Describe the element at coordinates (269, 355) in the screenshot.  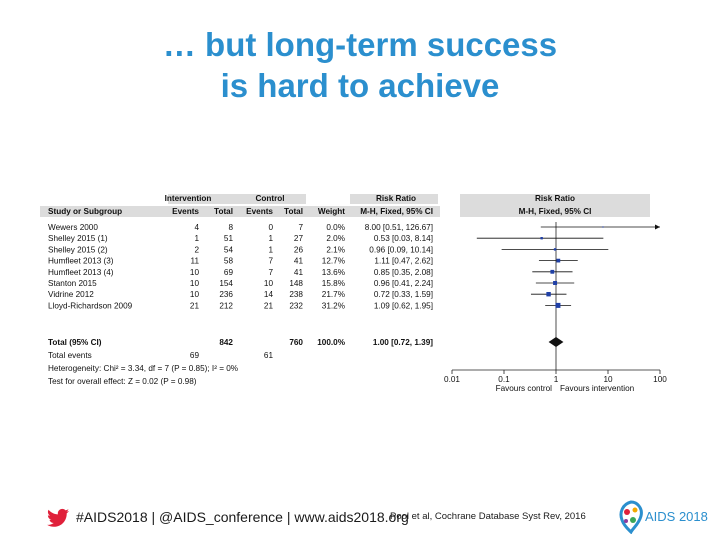
I see `total-events-ctrl: 61` at that location.